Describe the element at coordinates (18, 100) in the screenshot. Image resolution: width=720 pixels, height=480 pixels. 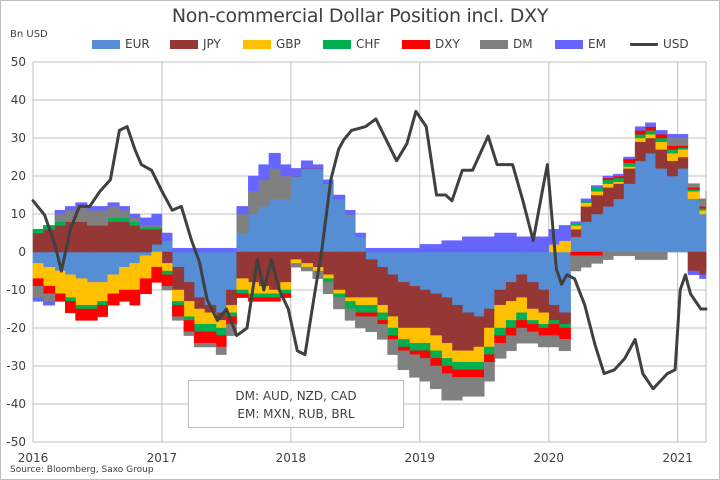
I see `y-tick-label: 40` at that location.